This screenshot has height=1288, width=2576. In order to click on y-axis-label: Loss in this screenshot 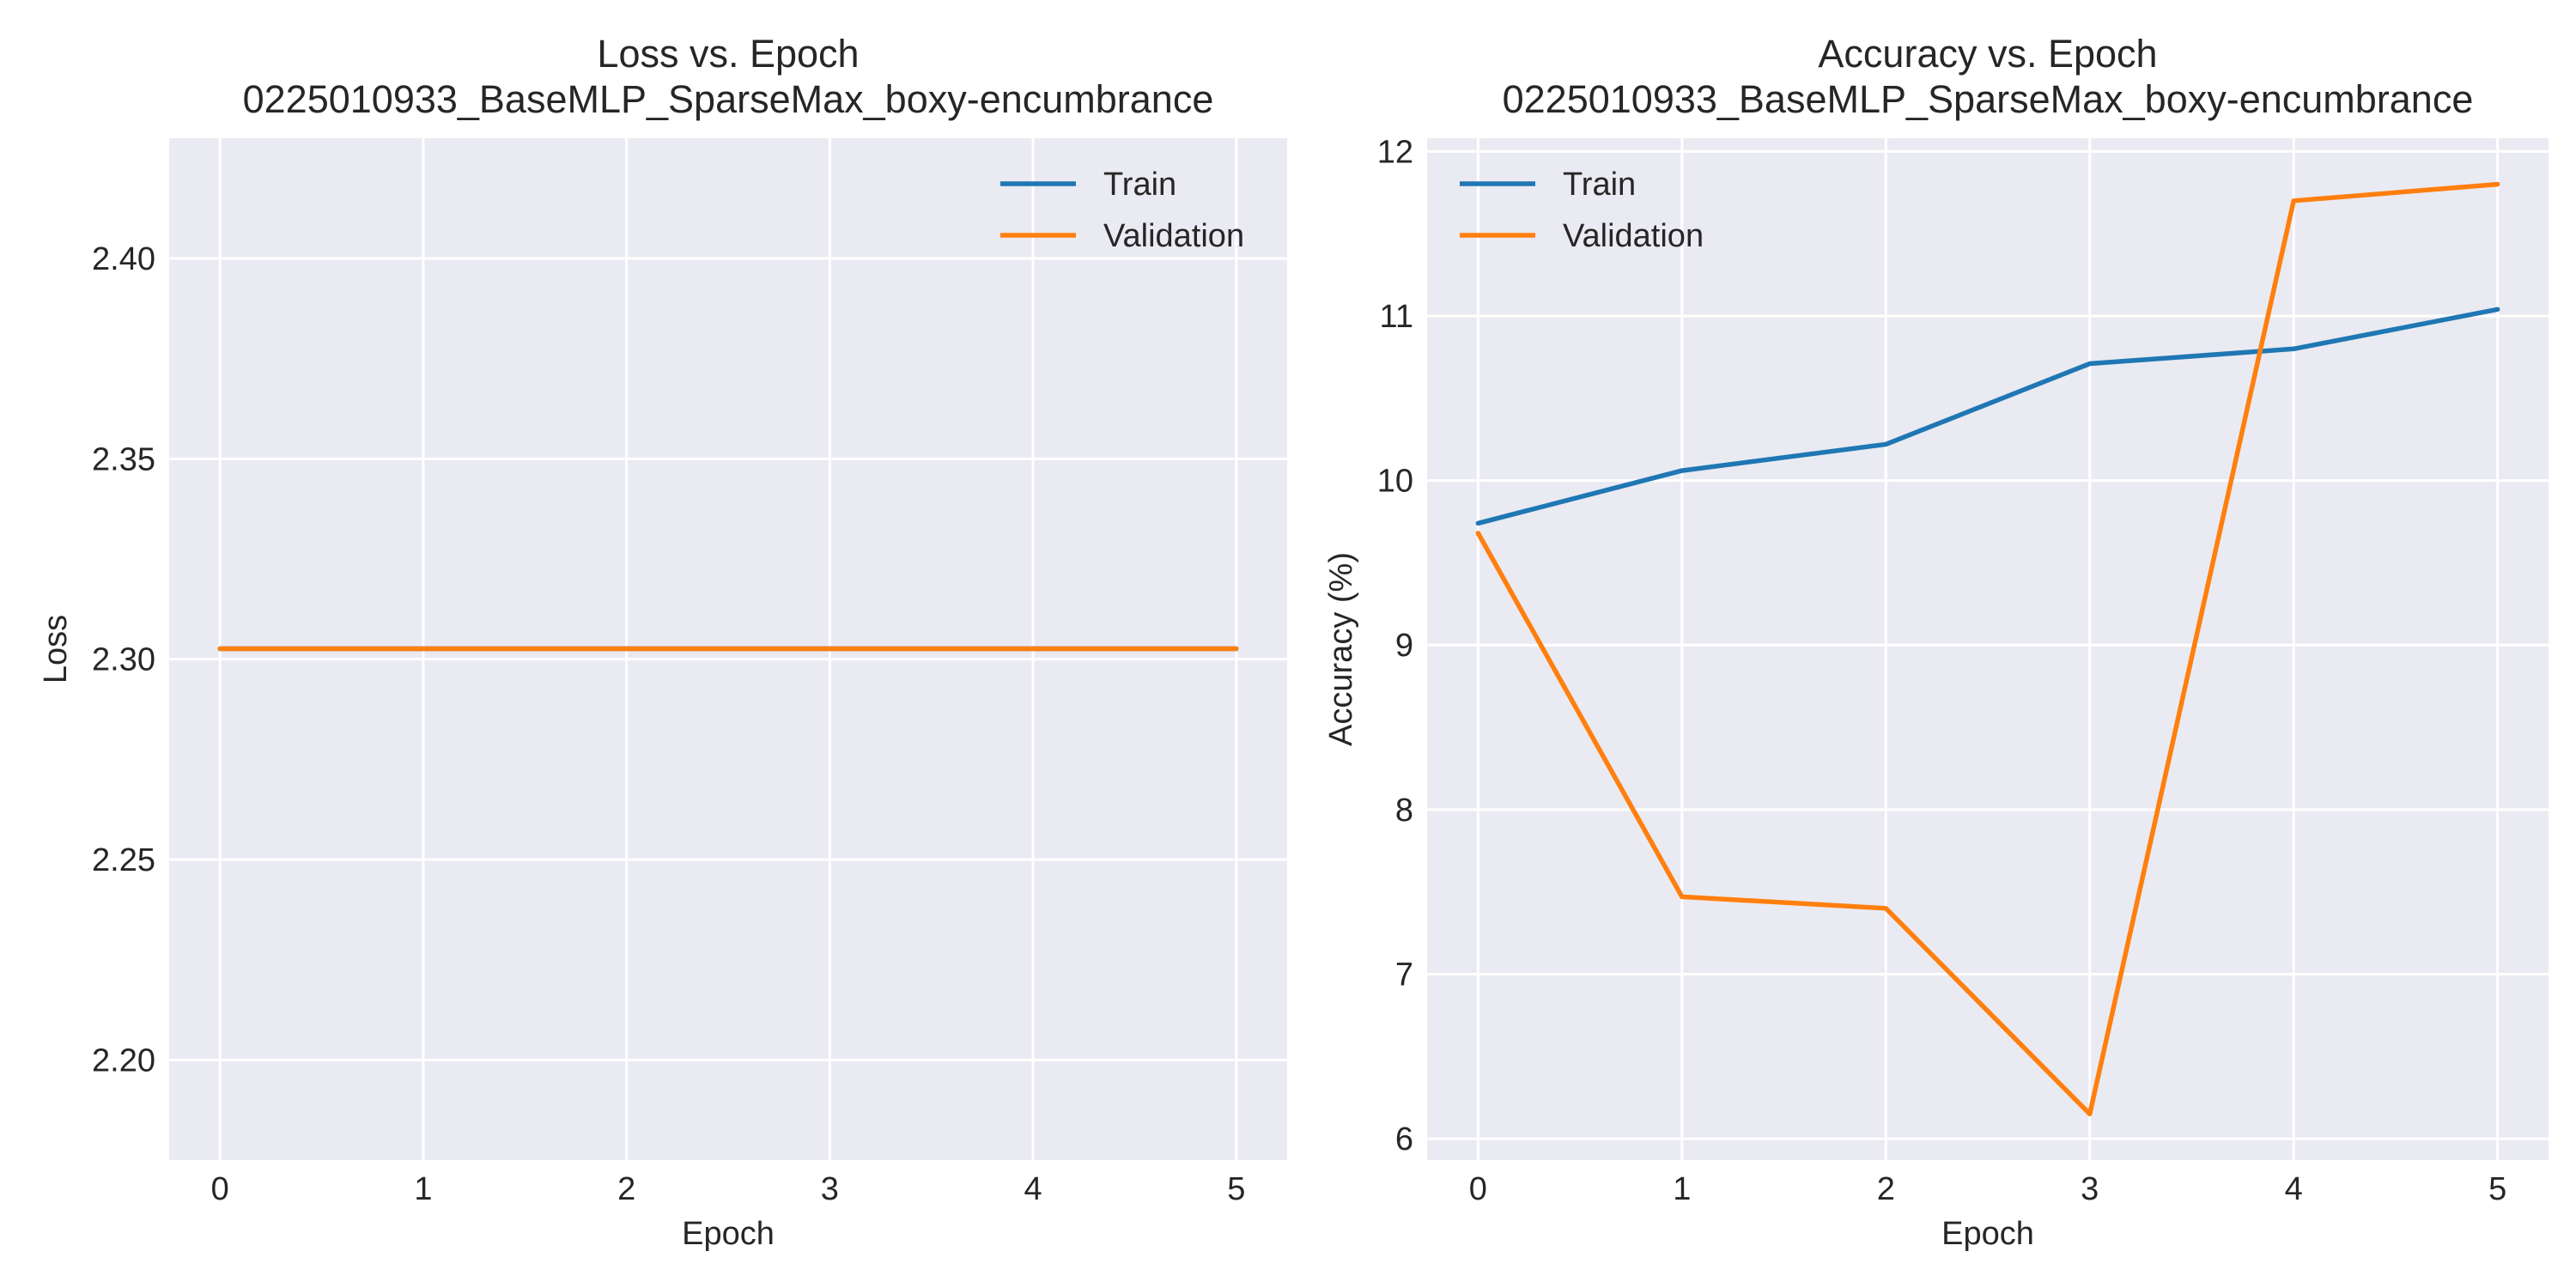, I will do `click(56, 649)`.